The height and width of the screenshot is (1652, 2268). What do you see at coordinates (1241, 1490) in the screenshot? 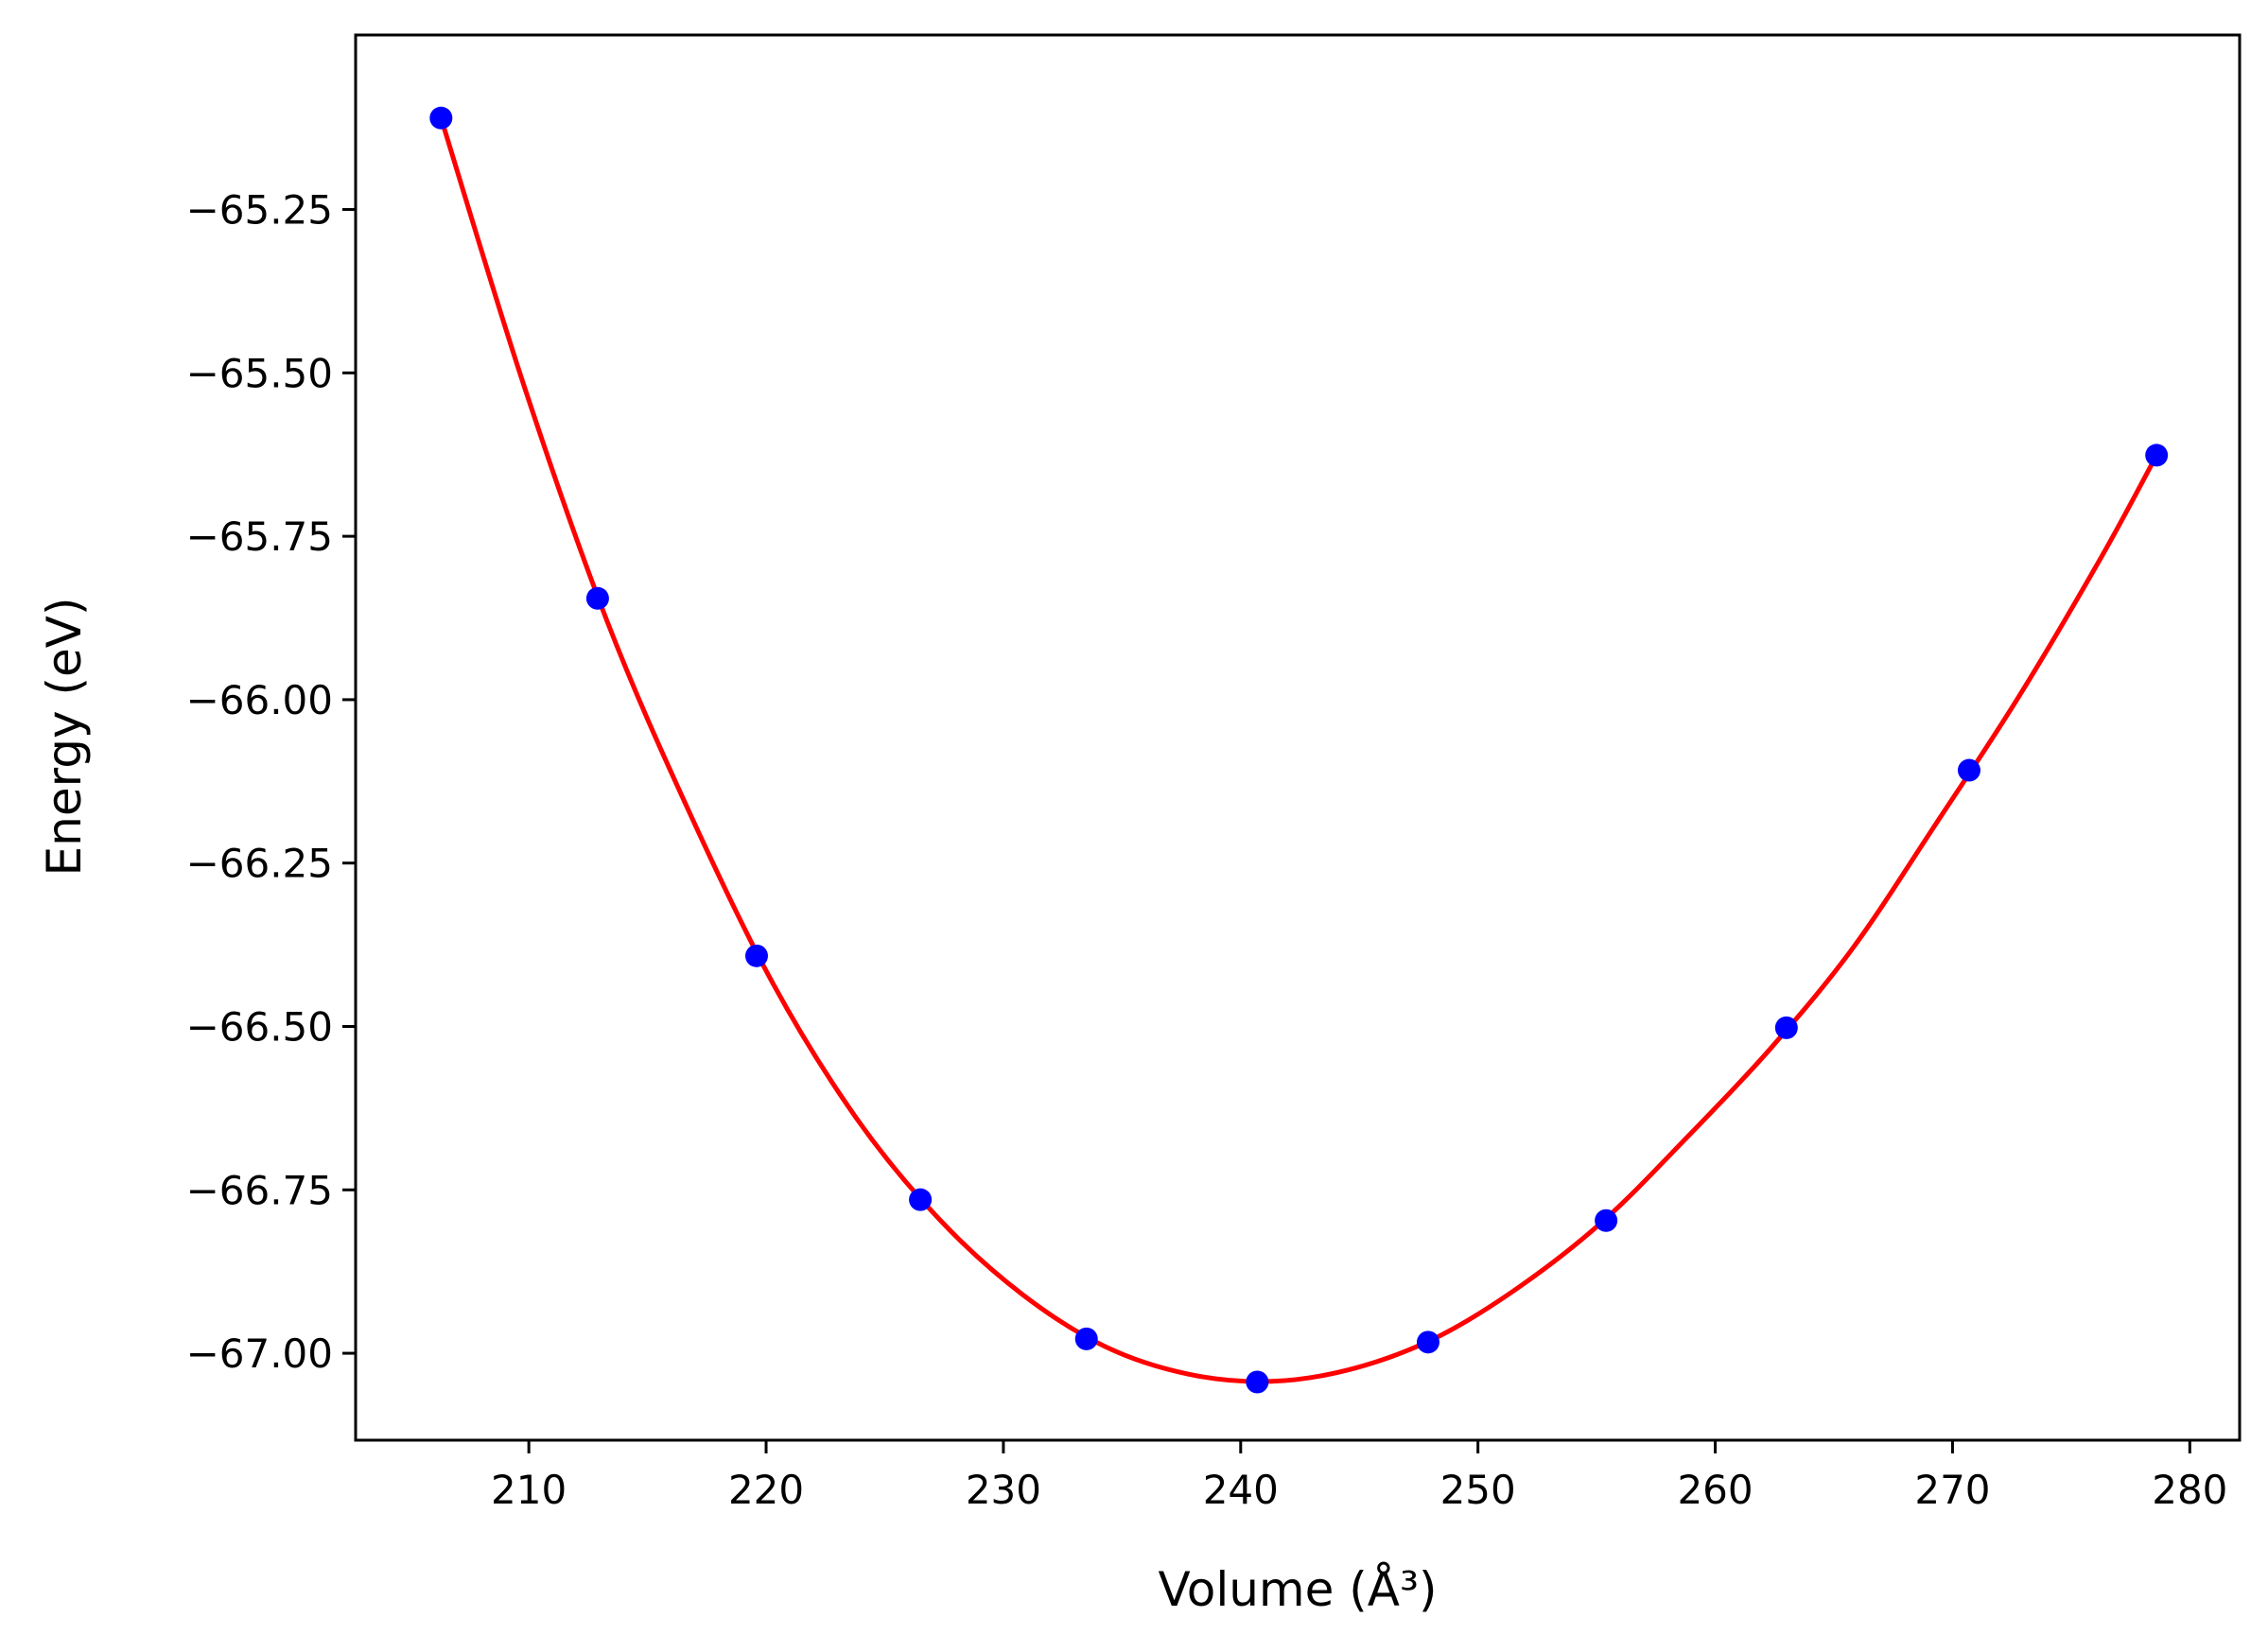
I see `x-tick-label: 240` at bounding box center [1241, 1490].